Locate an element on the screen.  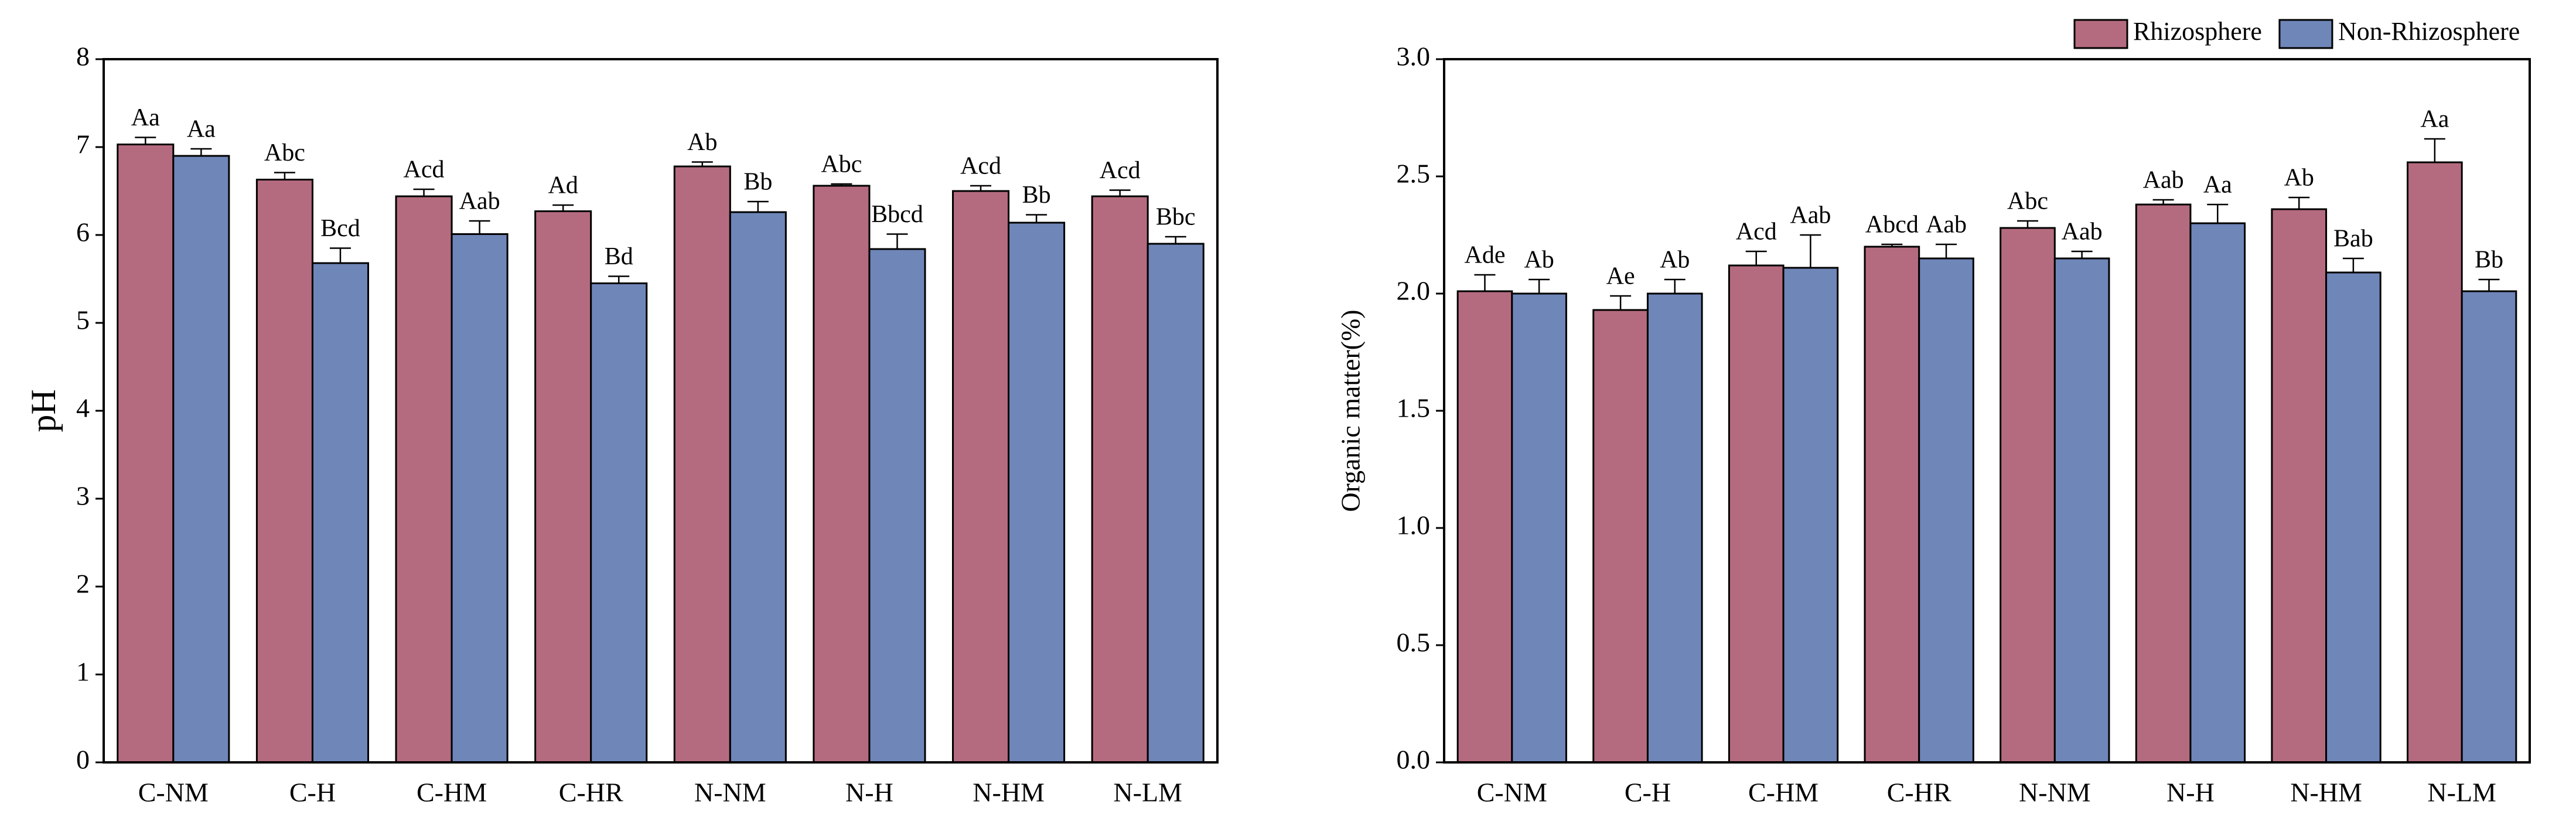
y-tick-label: 3 is located at coordinates (83, 496).